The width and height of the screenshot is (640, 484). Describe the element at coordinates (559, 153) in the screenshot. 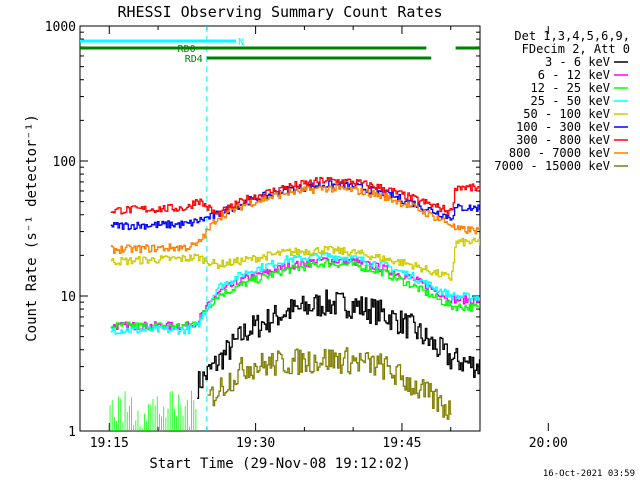

I see `legend-entry-label: 800 - 7000 keV` at that location.